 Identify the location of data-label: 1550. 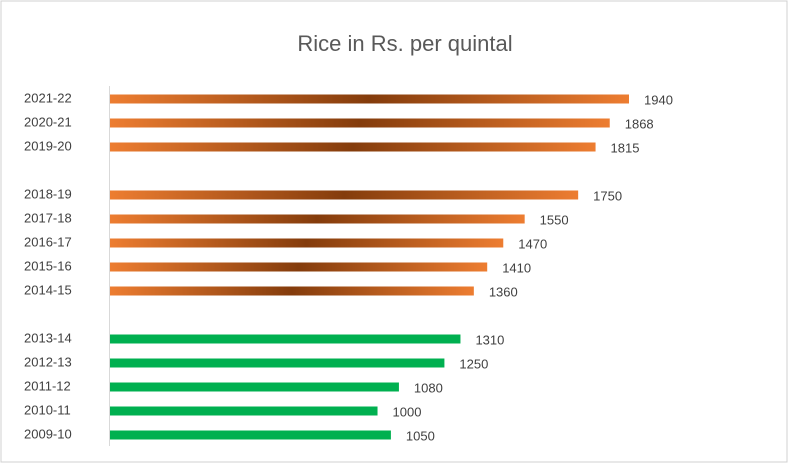
(554, 219).